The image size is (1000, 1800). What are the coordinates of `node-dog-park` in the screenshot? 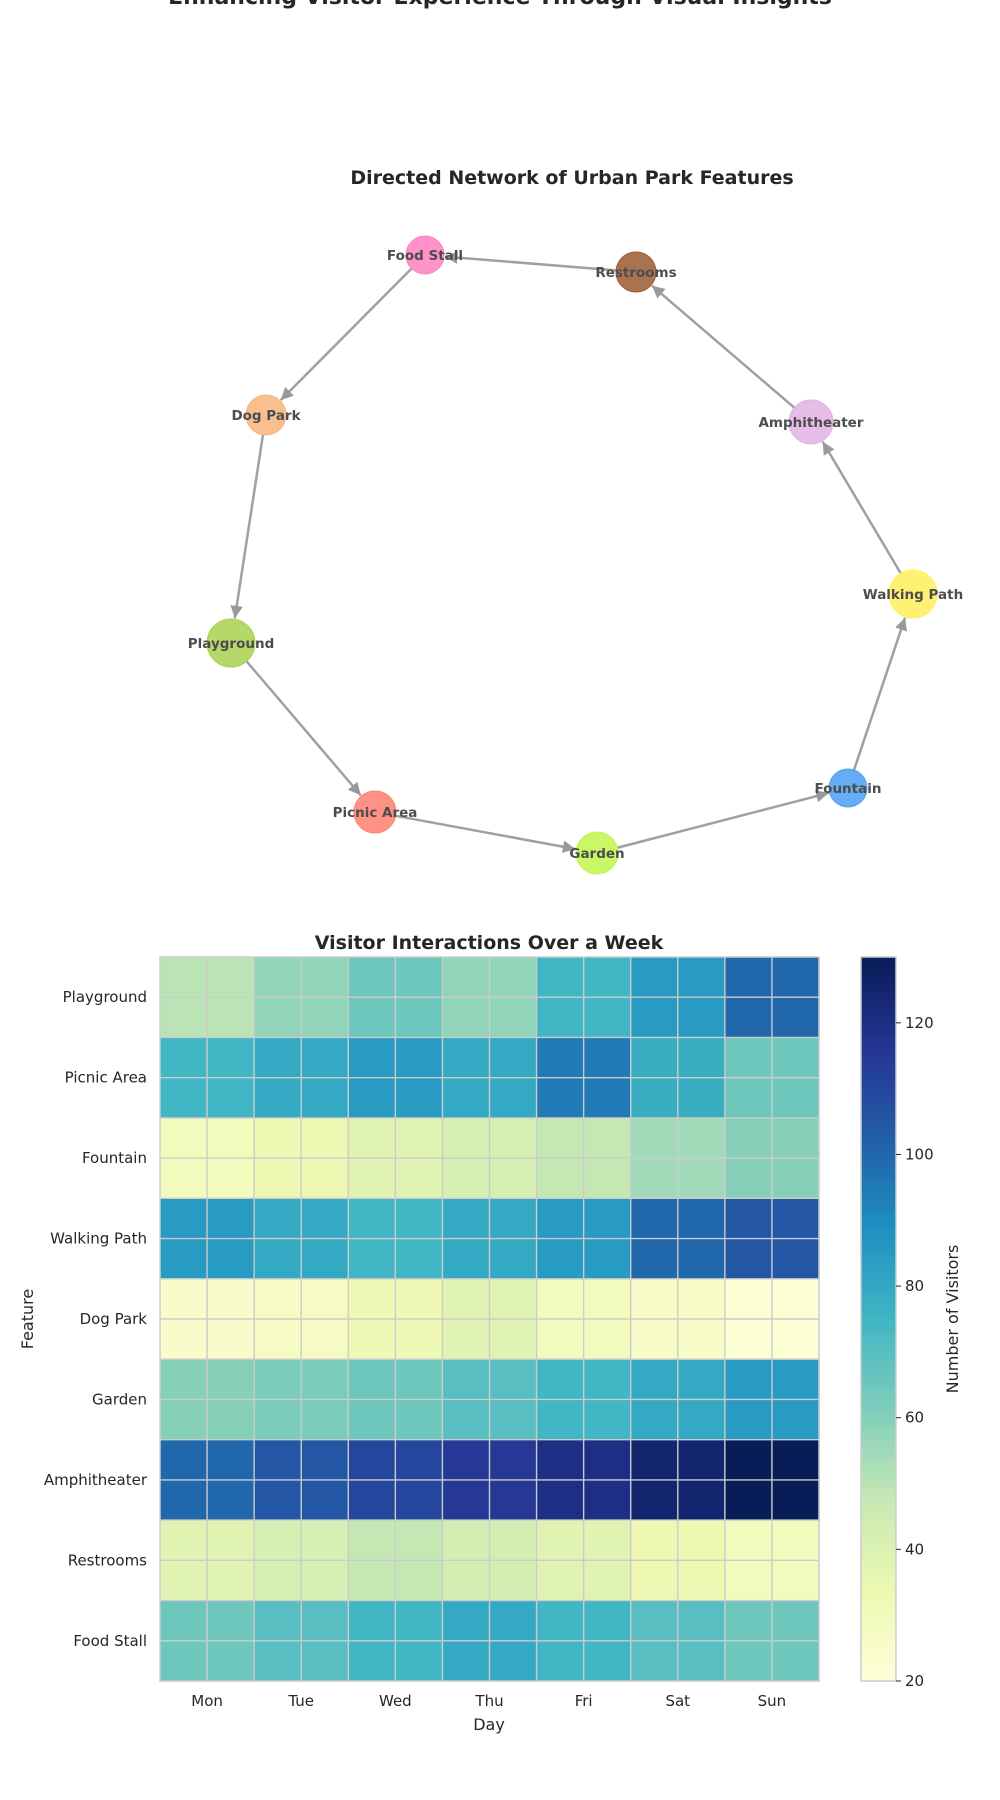 It's located at (266, 415).